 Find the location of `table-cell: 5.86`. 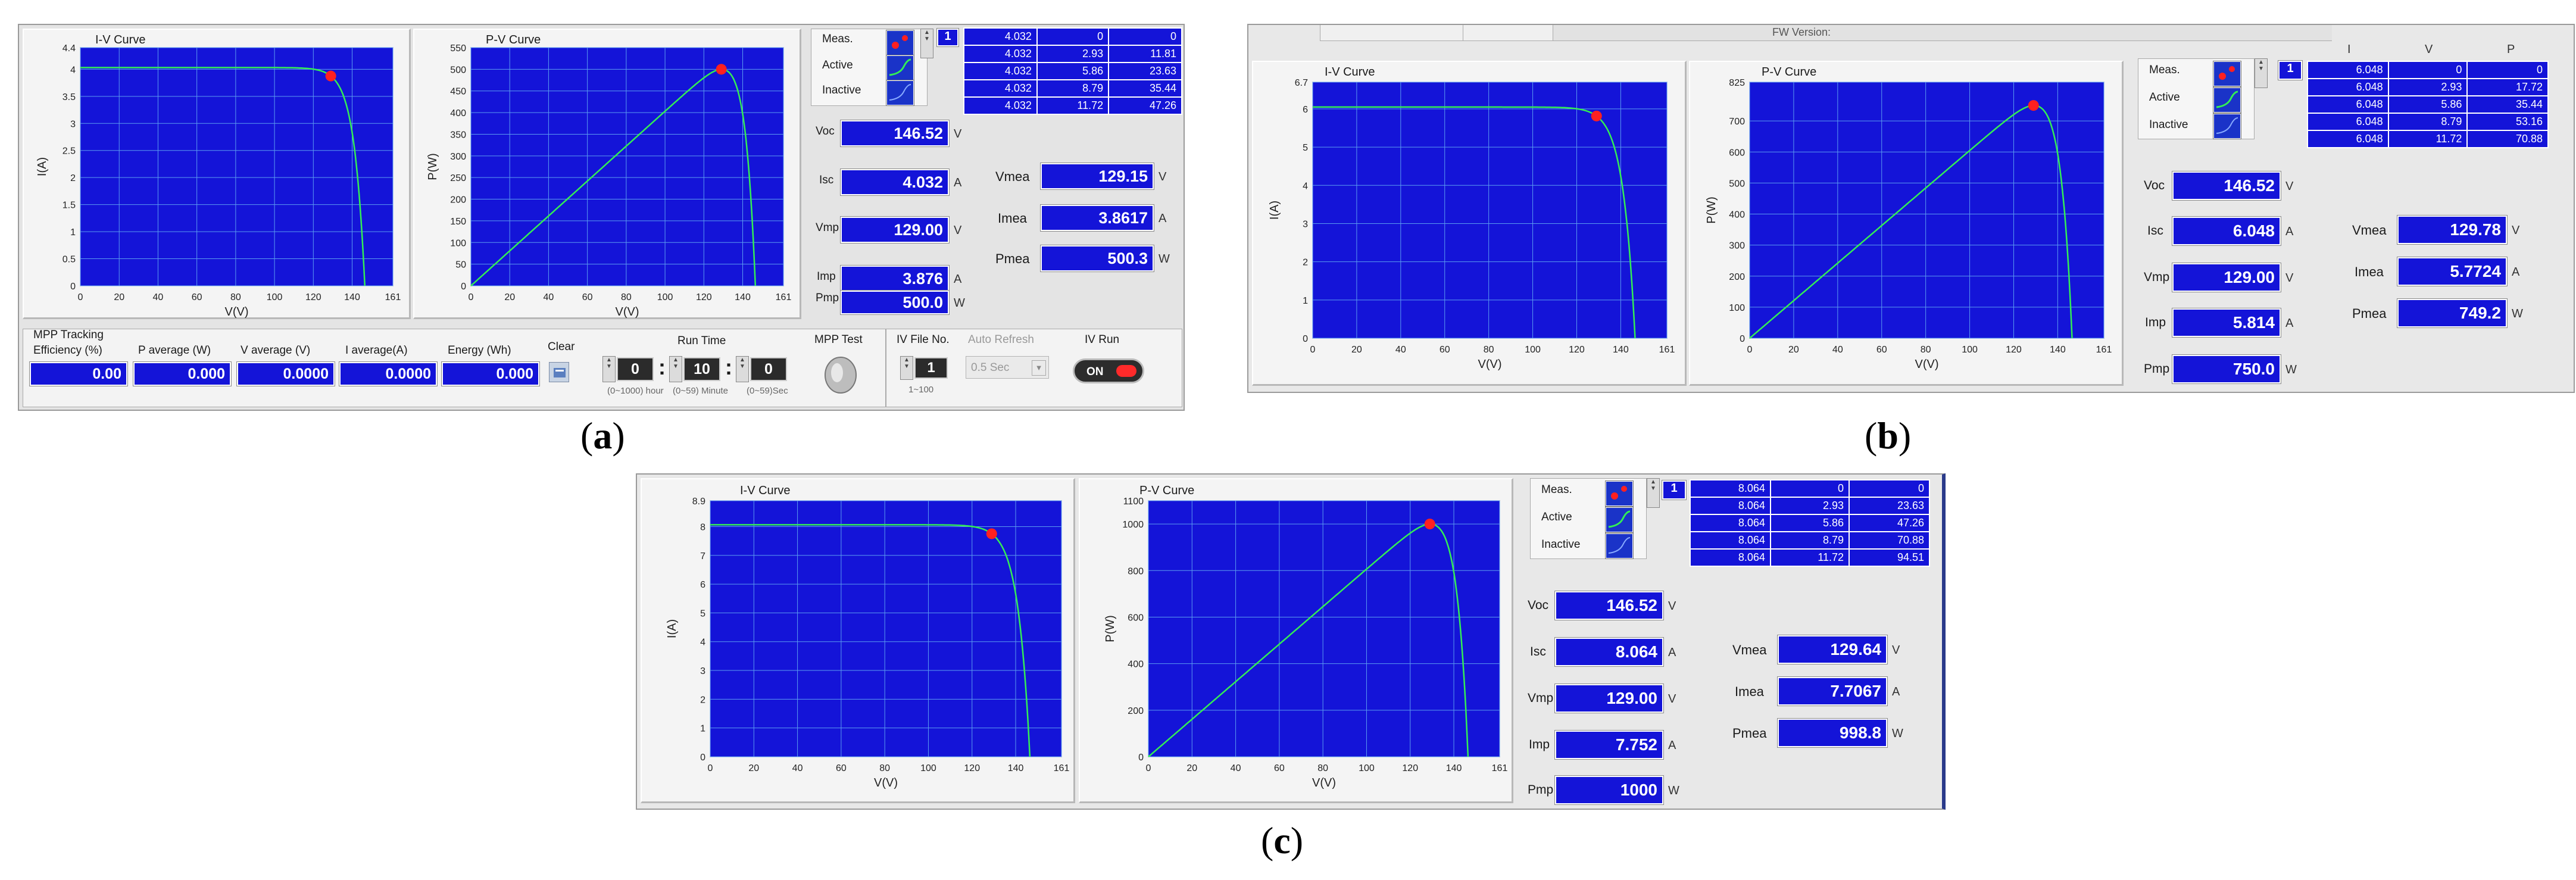

table-cell: 5.86 is located at coordinates (1073, 71).